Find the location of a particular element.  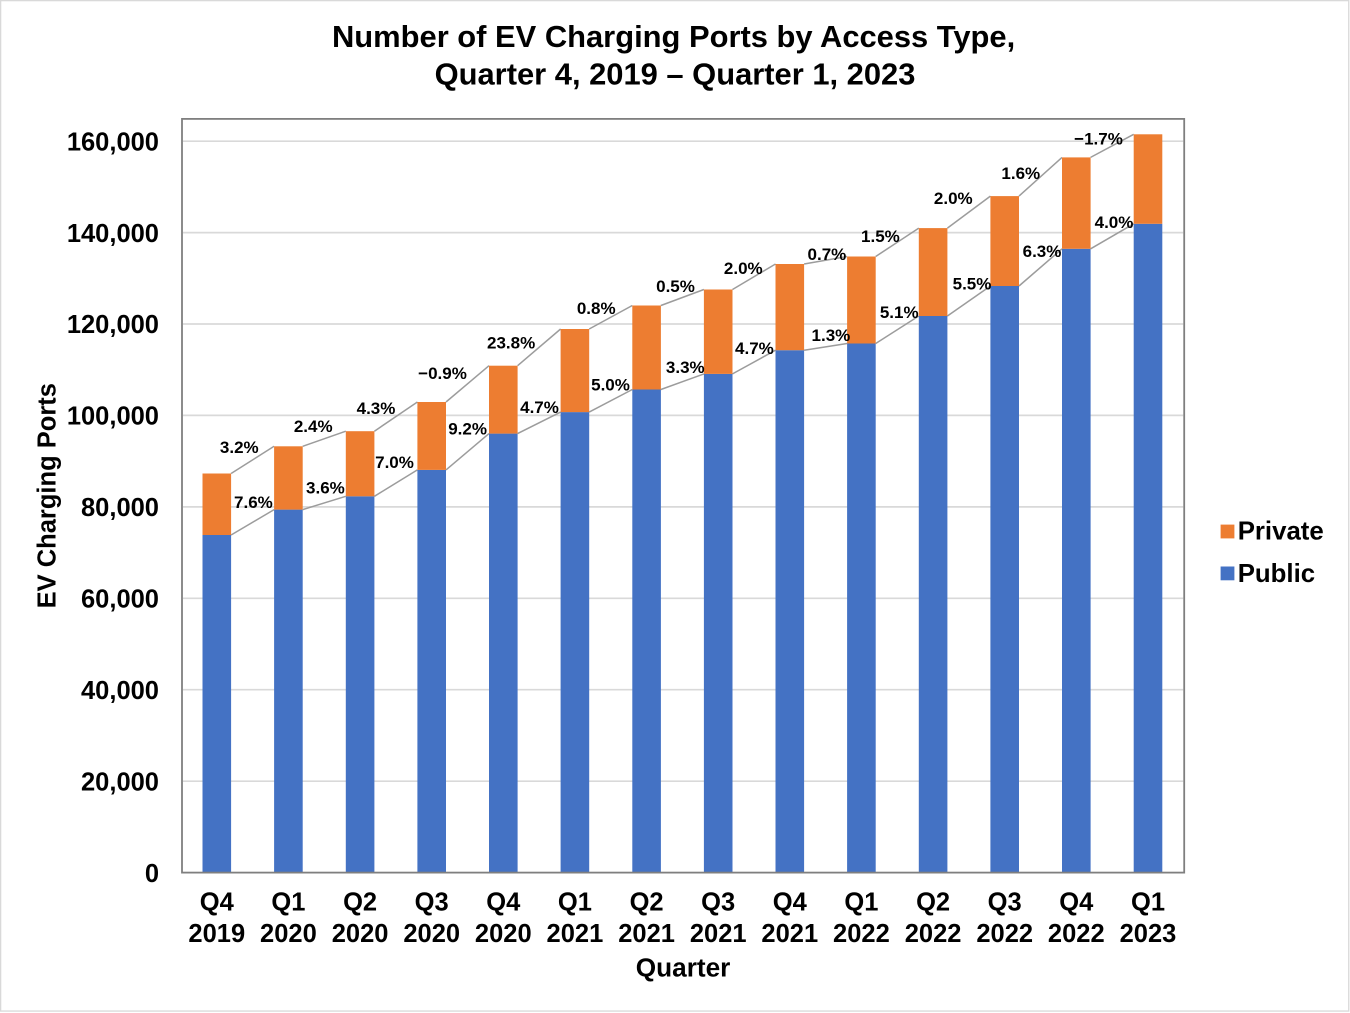

svg-text: 5.0% is located at coordinates (610, 385).